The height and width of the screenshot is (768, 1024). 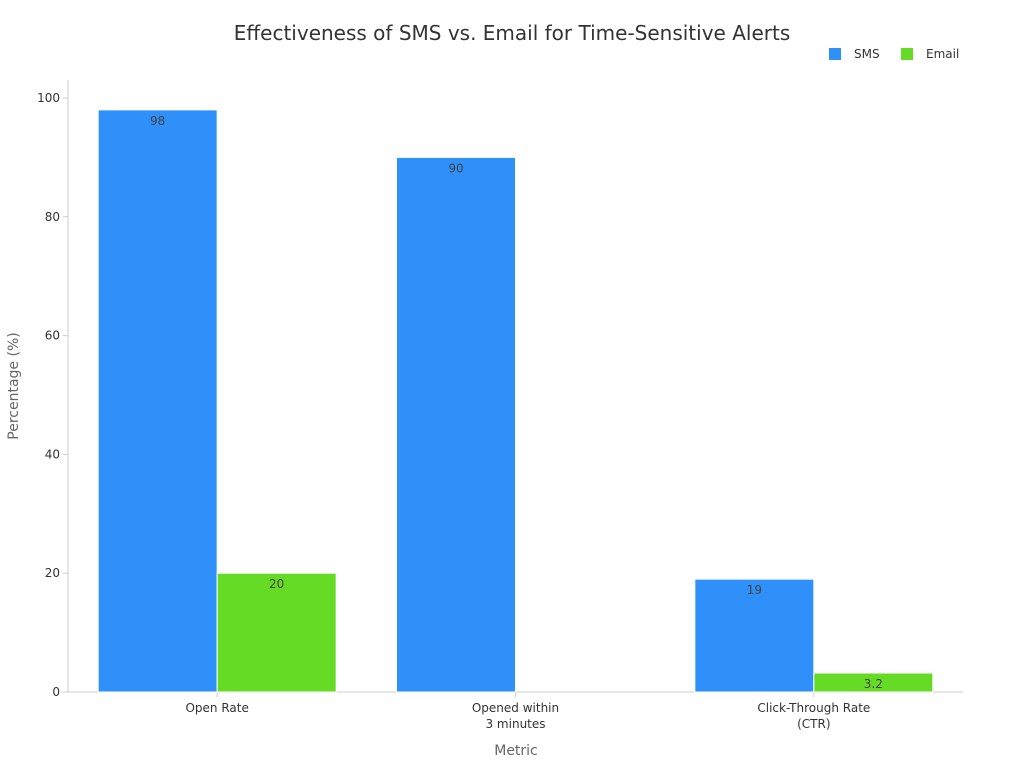 I want to click on y-axis-ticks: 0 20 40 60 80 100, so click(x=52, y=395).